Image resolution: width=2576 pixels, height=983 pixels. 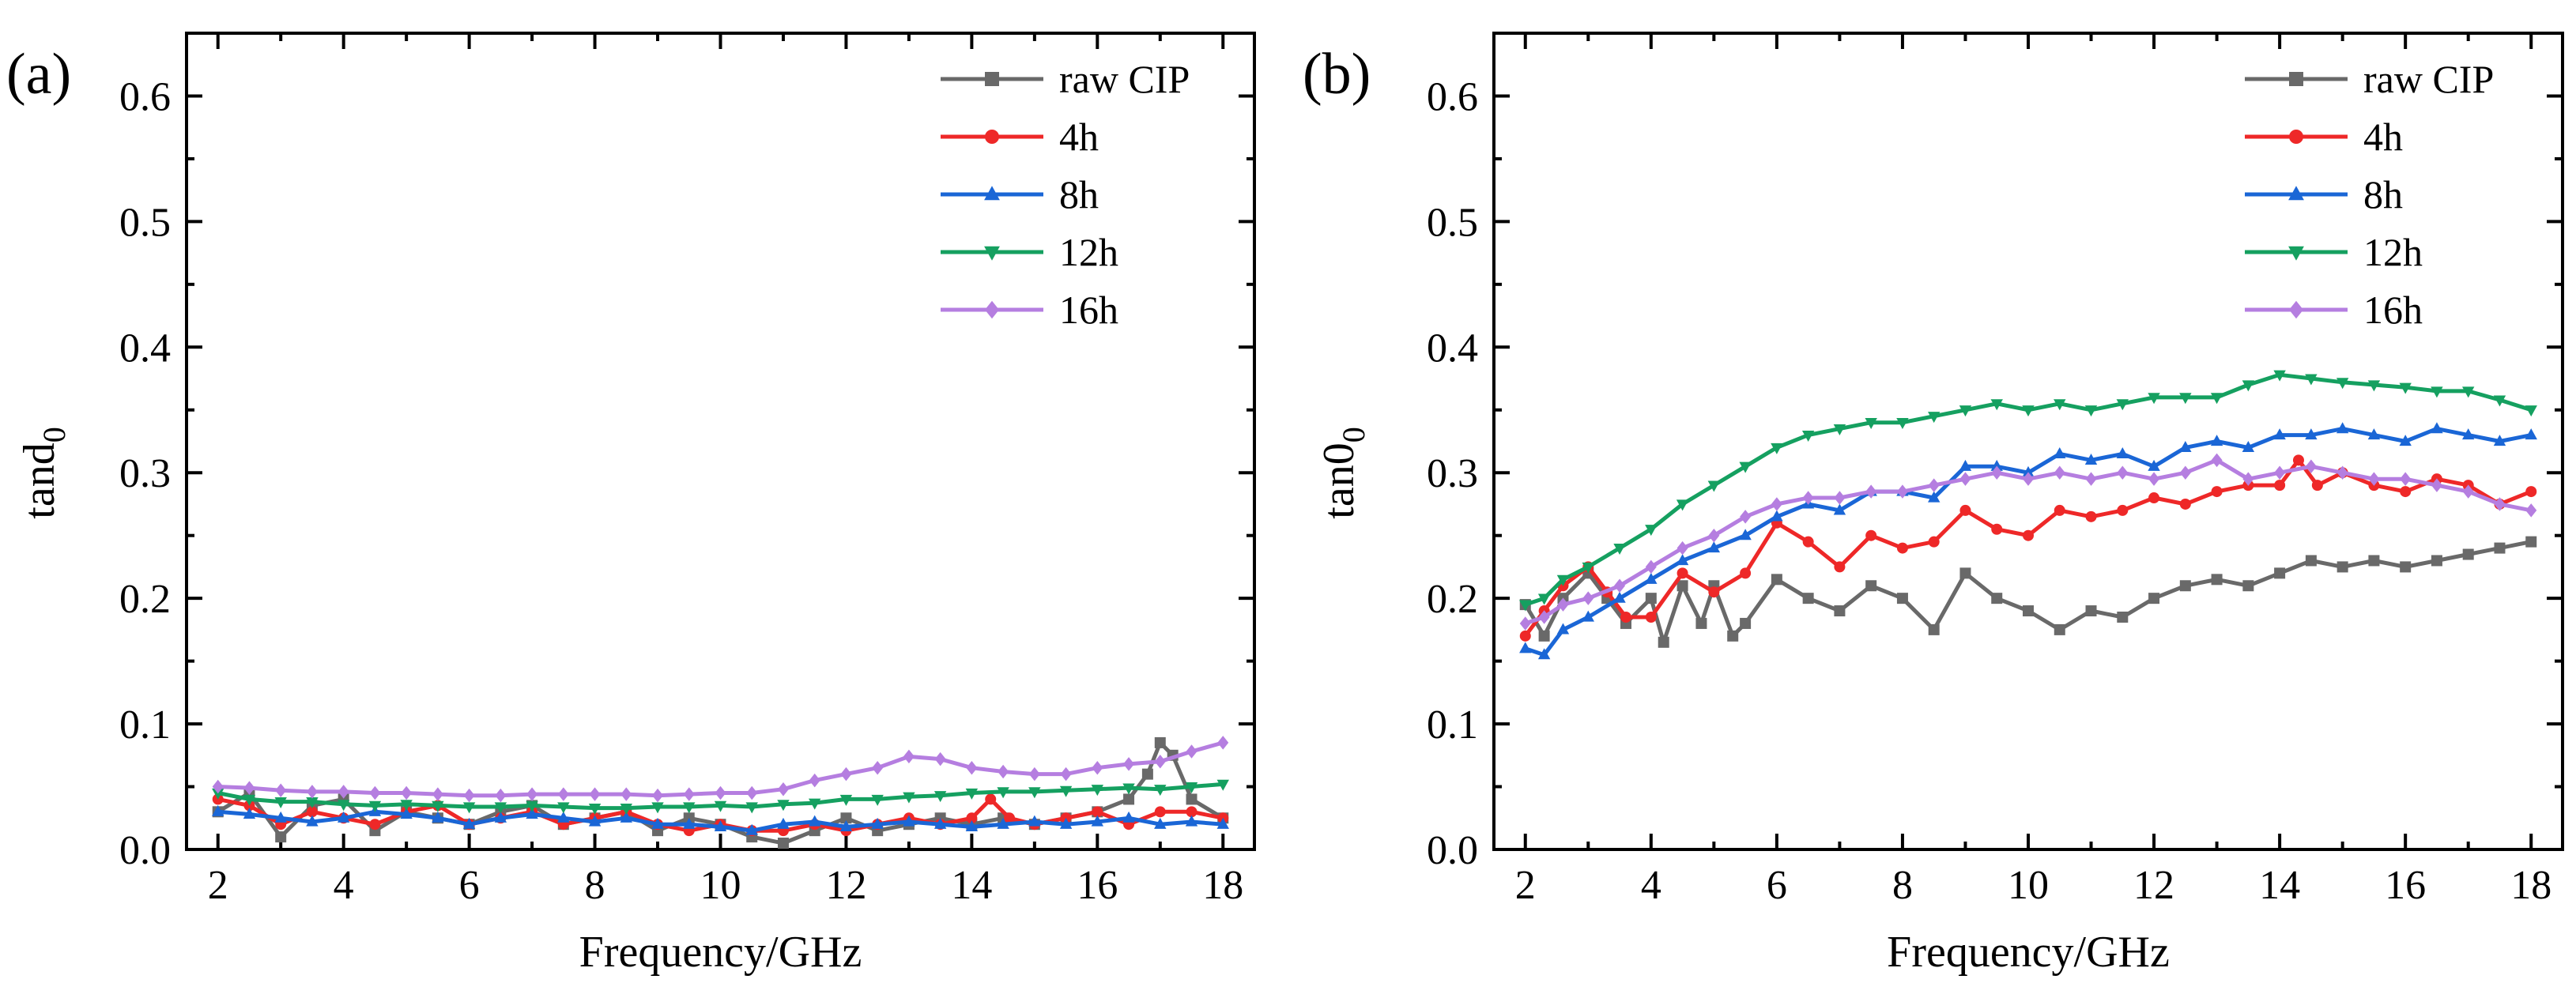 What do you see at coordinates (145, 96) in the screenshot?
I see `y-tick-label: 0.6` at bounding box center [145, 96].